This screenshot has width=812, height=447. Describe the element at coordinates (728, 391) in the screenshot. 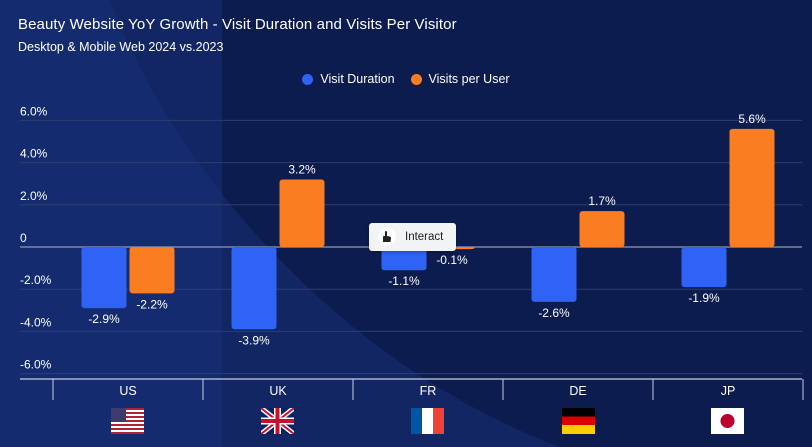

I see `x-tick-label: JP` at that location.